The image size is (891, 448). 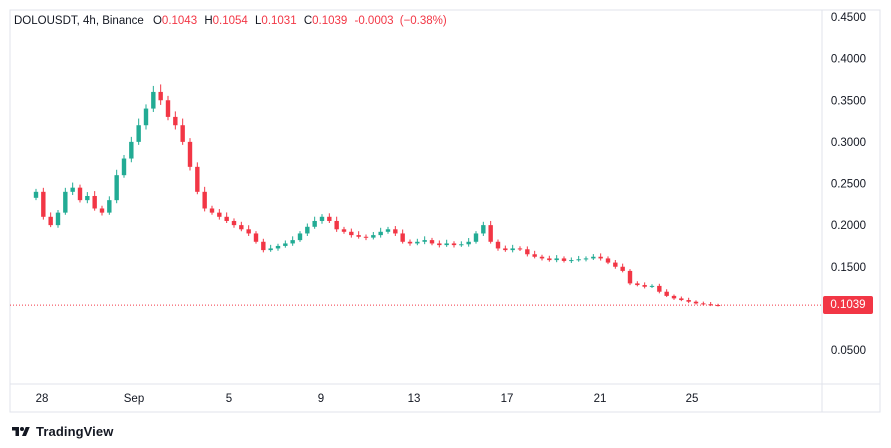 I want to click on x-tick-label: 13, so click(x=414, y=399).